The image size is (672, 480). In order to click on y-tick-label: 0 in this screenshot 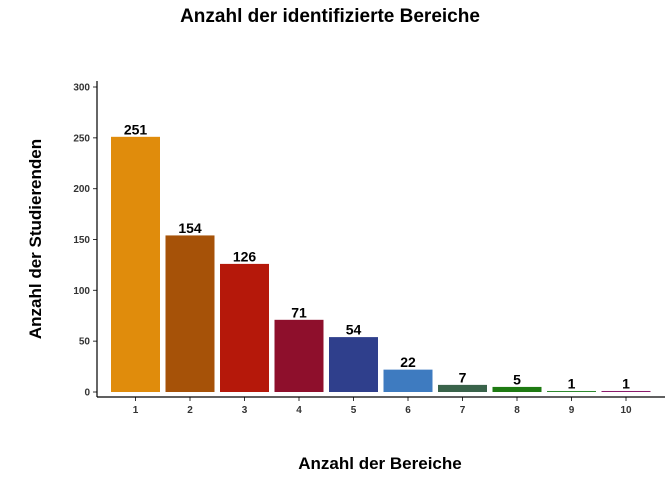, I will do `click(87, 393)`.